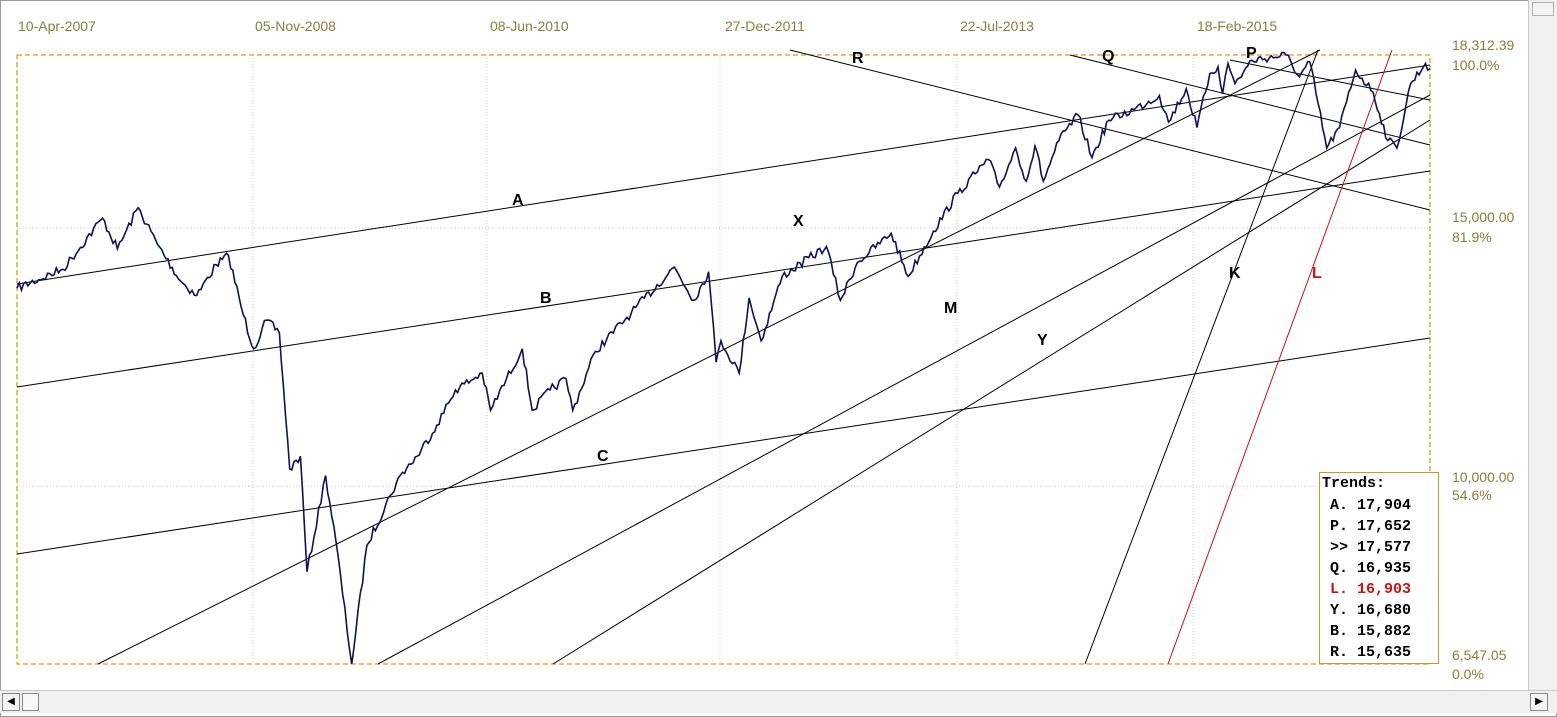 This screenshot has width=1557, height=717. What do you see at coordinates (1280, 357) in the screenshot?
I see `trendline-l` at bounding box center [1280, 357].